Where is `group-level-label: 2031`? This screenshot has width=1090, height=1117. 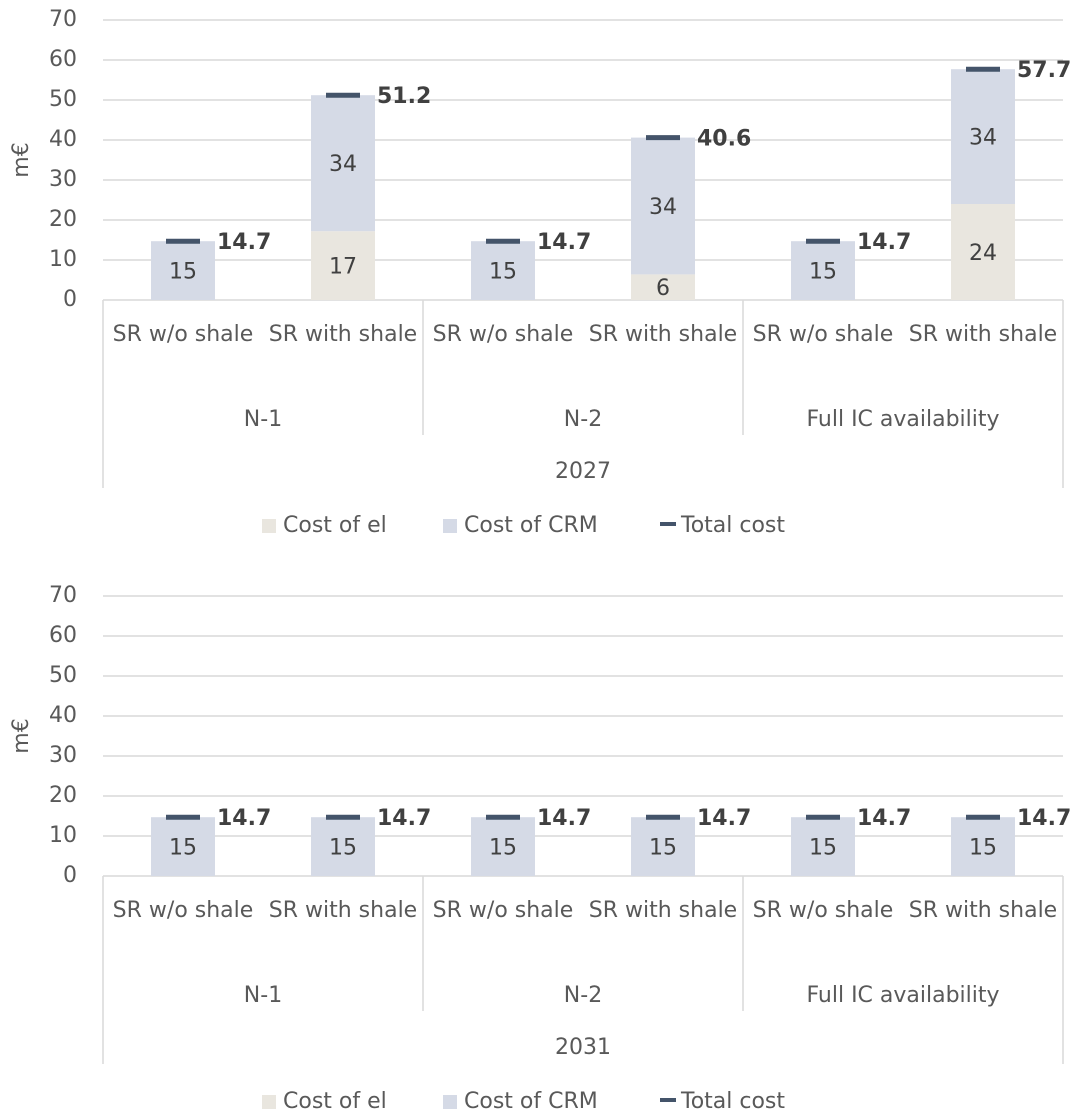 group-level-label: 2031 is located at coordinates (583, 1047).